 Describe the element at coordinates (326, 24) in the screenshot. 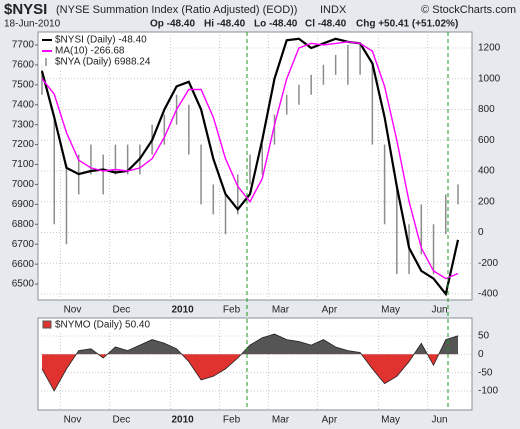

I see `quote-close: Cl -48.40` at that location.